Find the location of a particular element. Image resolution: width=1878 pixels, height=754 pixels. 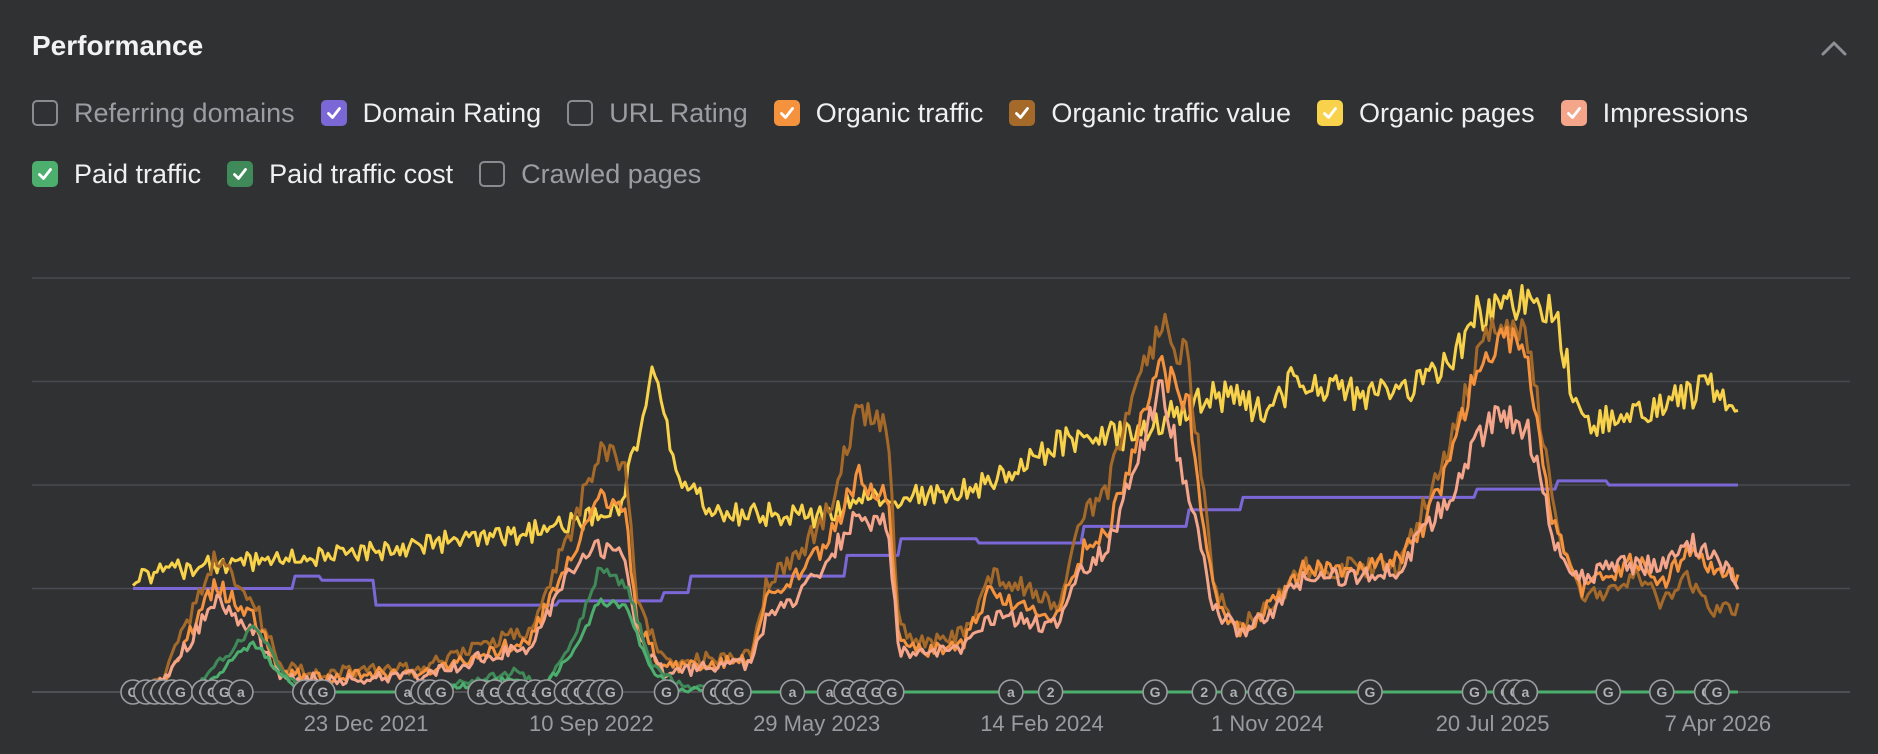

legend-label: Referring domains is located at coordinates (184, 112).